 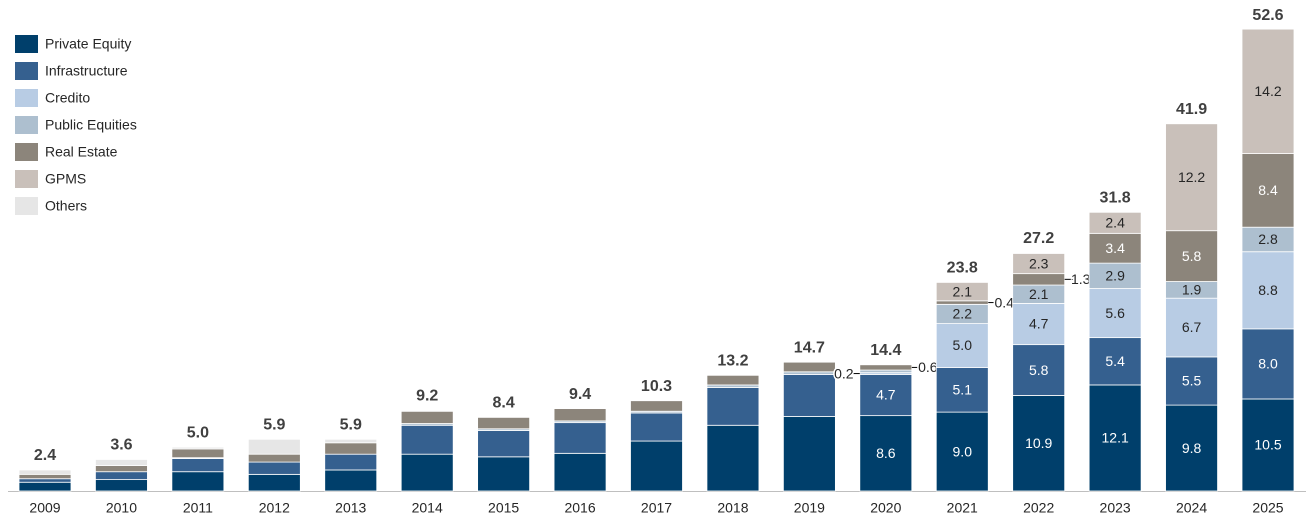 What do you see at coordinates (656, 508) in the screenshot?
I see `x-tick-label: 2017` at bounding box center [656, 508].